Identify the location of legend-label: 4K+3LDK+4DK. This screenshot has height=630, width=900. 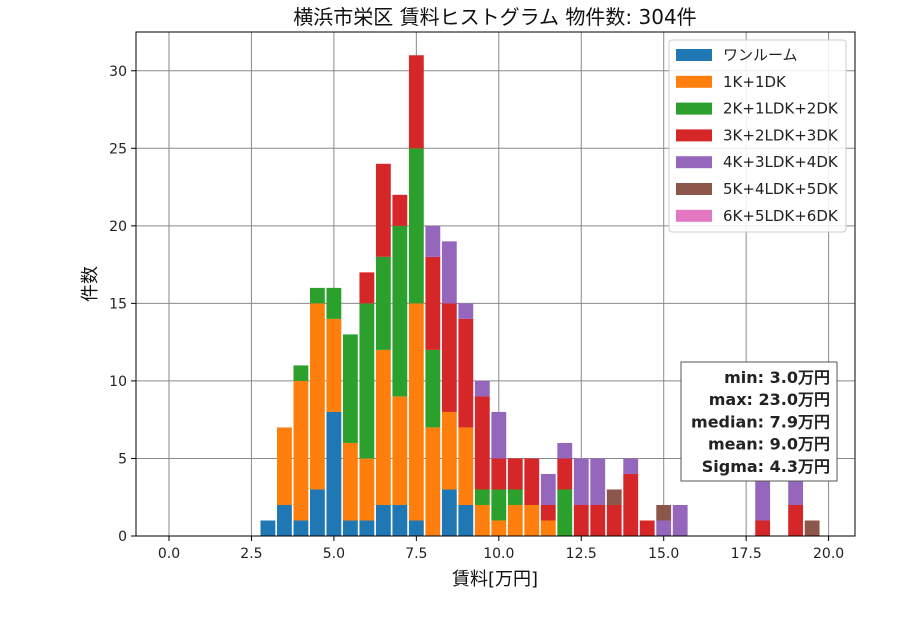
(781, 162).